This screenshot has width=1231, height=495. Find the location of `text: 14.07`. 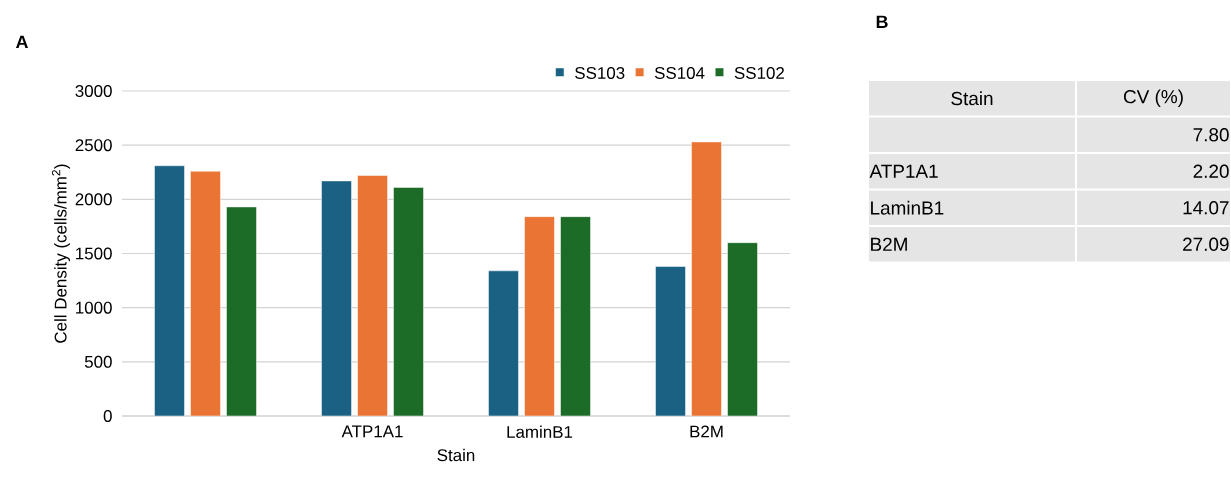

text: 14.07 is located at coordinates (1206, 208).